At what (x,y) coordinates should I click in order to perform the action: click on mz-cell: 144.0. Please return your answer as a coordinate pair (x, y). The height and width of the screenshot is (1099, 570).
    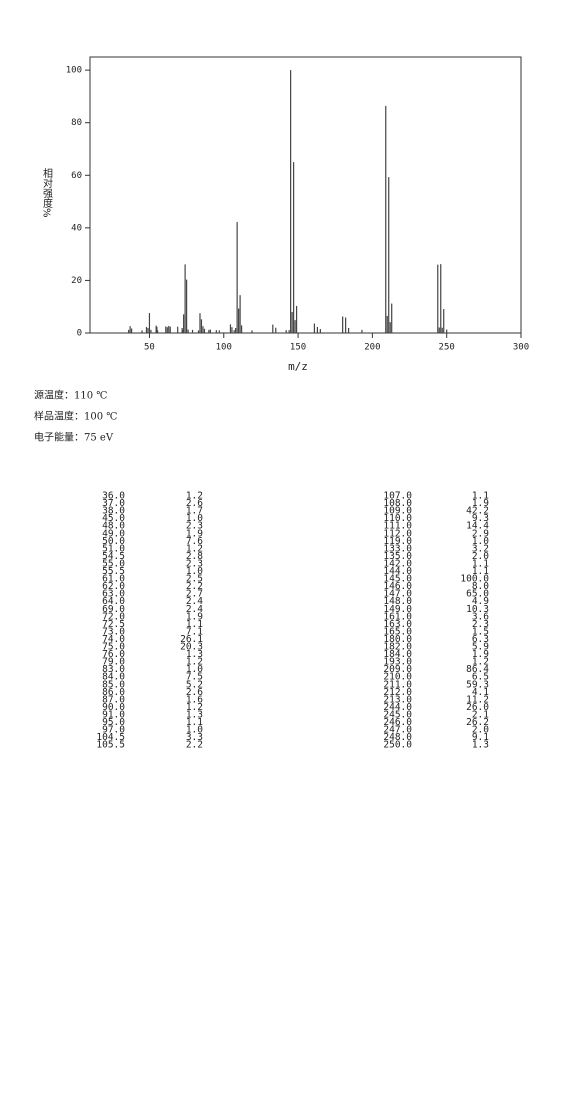
    Looking at the image, I should click on (397, 571).